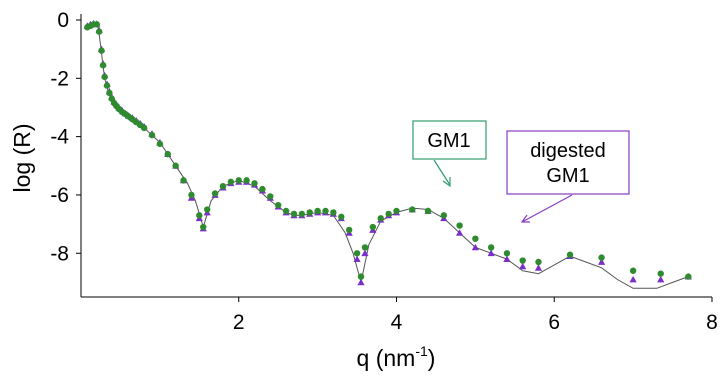 The width and height of the screenshot is (721, 381). I want to click on gm1-label-text: GM1, so click(448, 141).